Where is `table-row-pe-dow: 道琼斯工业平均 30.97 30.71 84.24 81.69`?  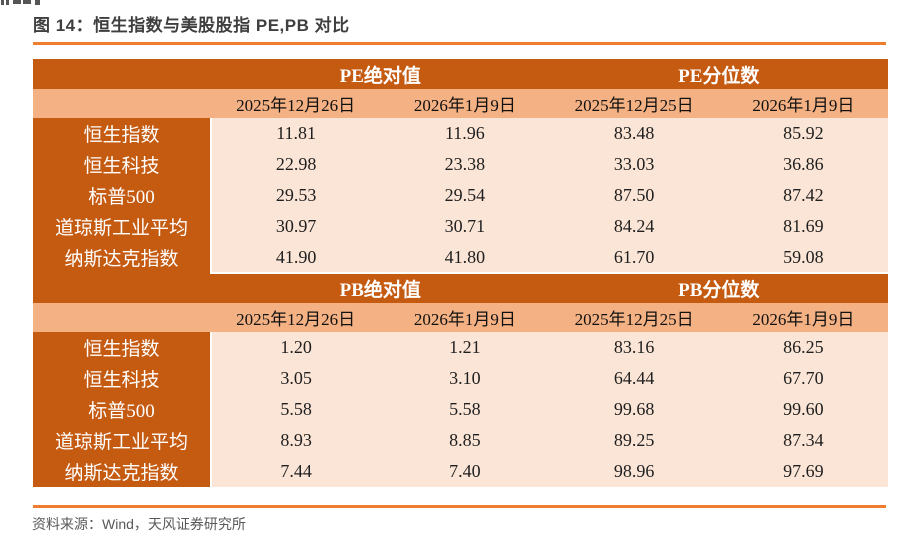
table-row-pe-dow: 道琼斯工业平均 30.97 30.71 84.24 81.69 is located at coordinates (460, 226).